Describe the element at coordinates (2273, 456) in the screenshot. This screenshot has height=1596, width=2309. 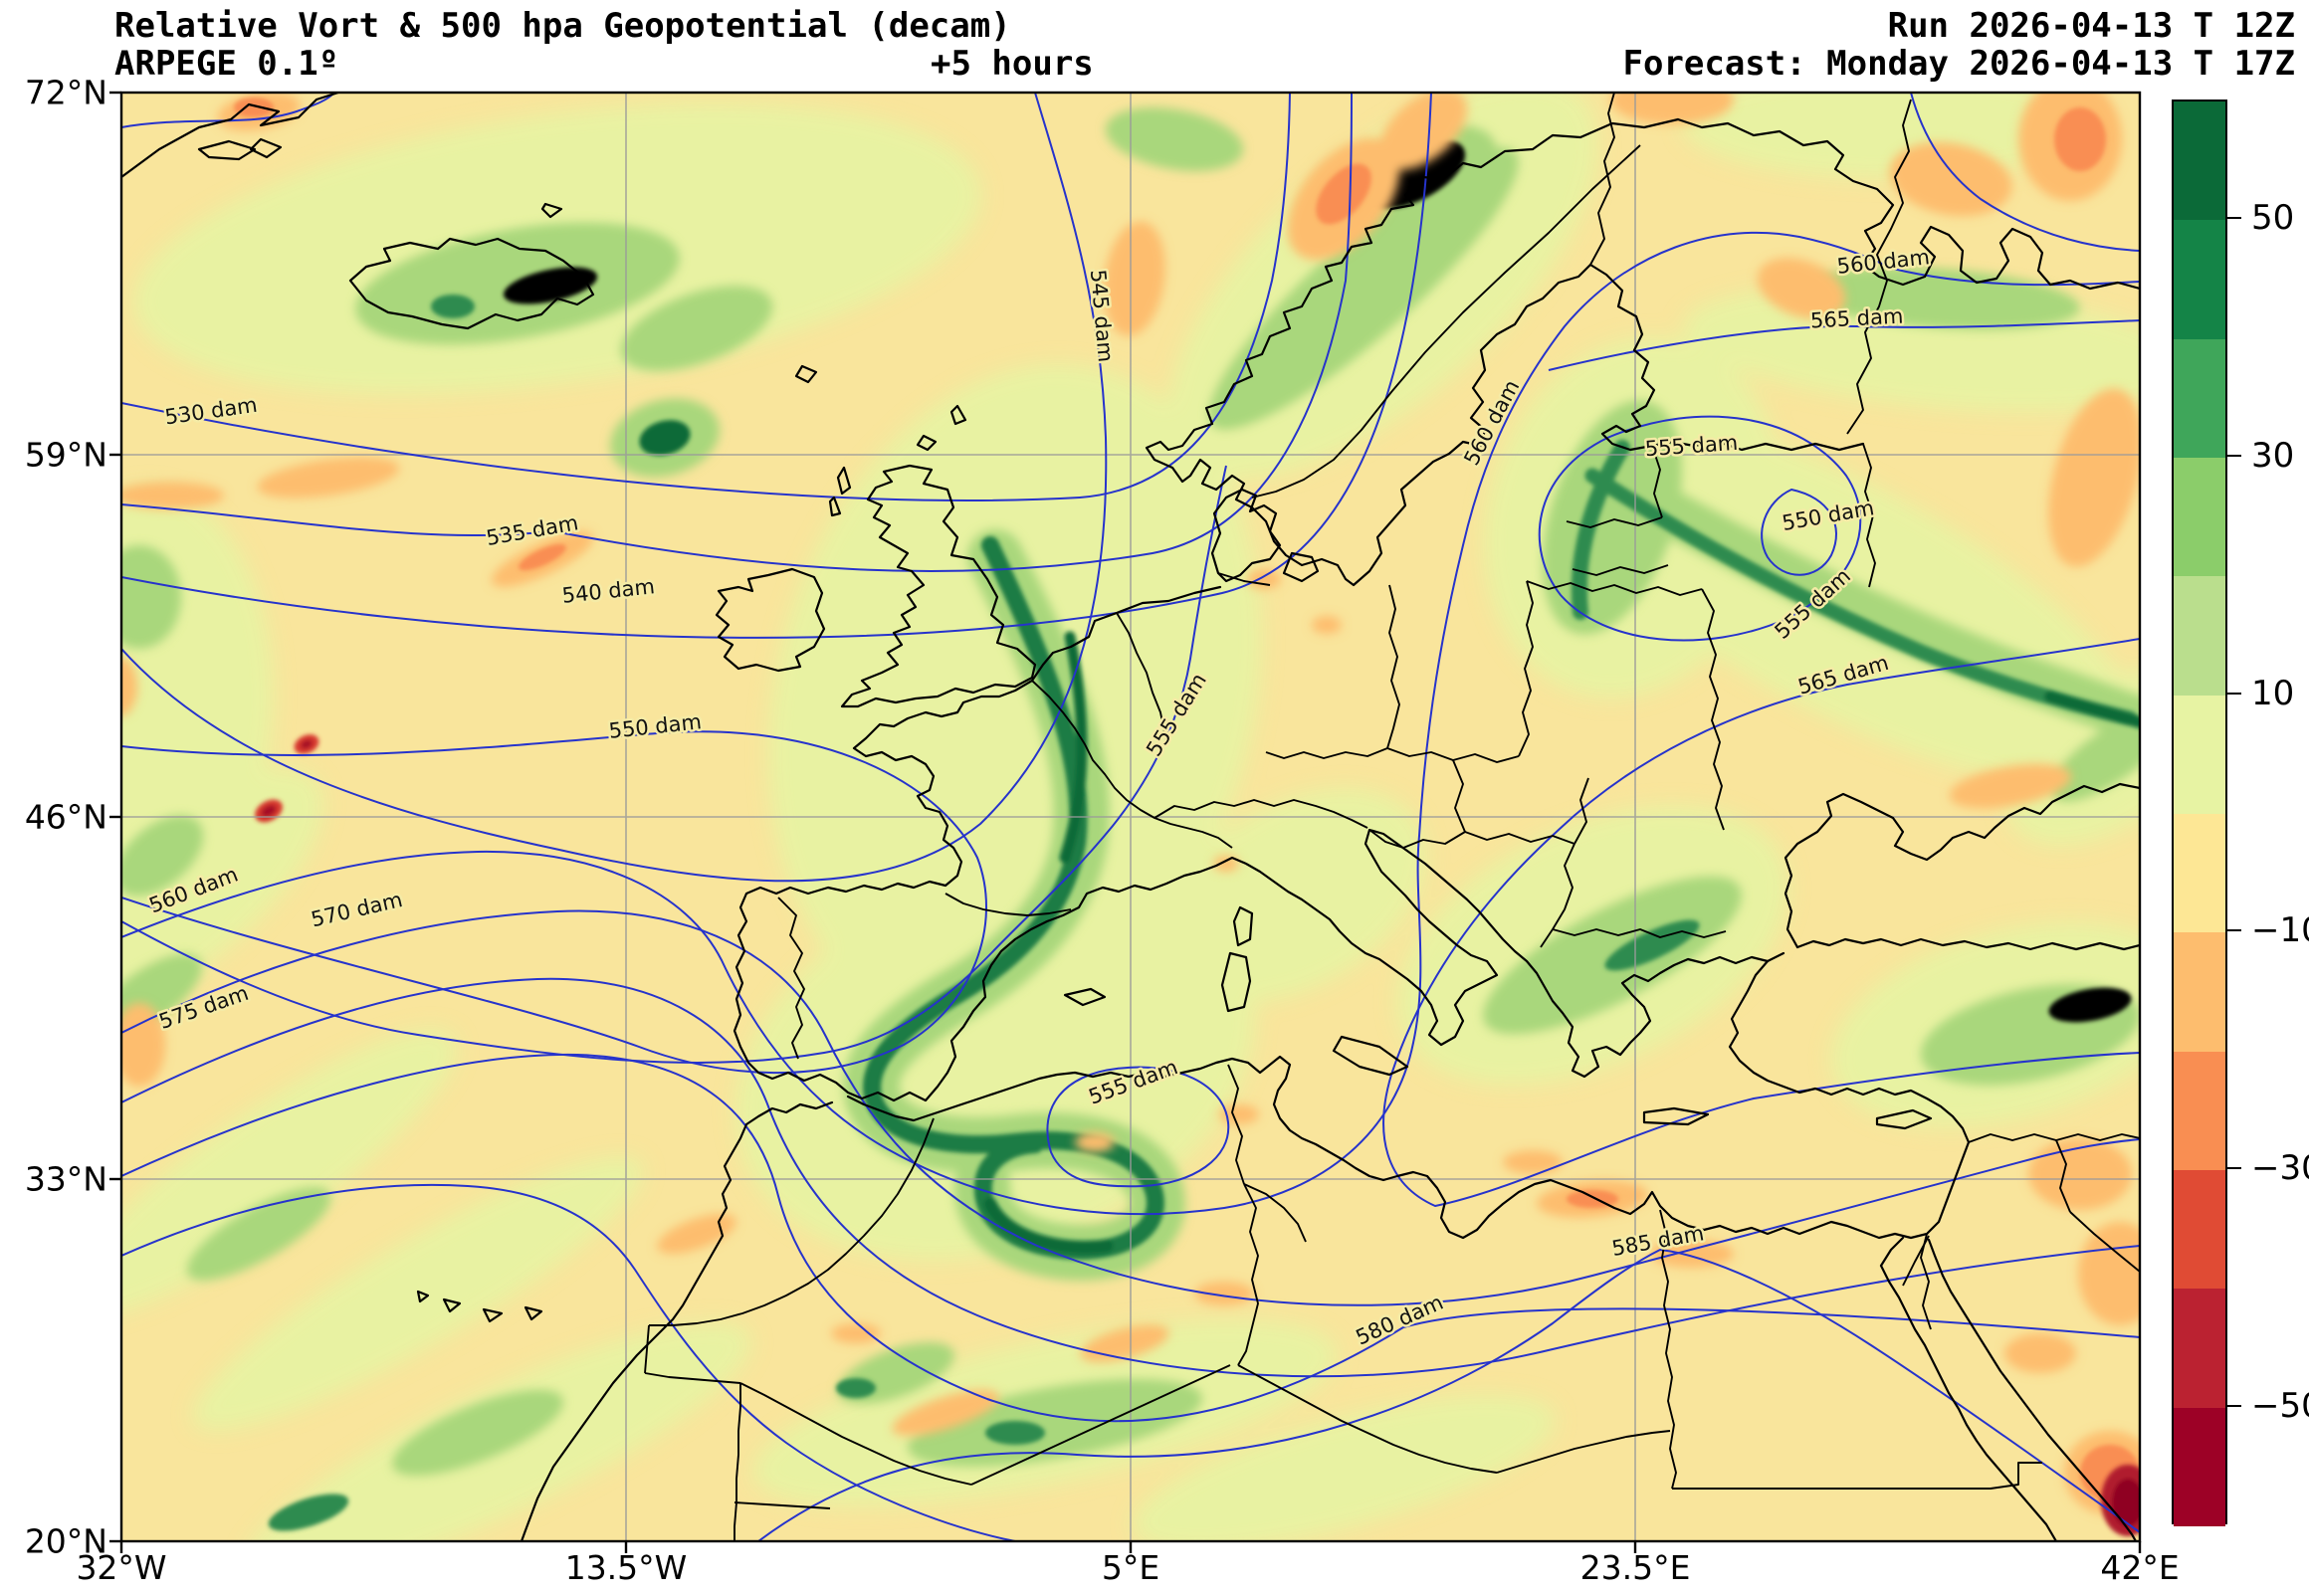
I see `colorbar-tick-label: 30` at that location.